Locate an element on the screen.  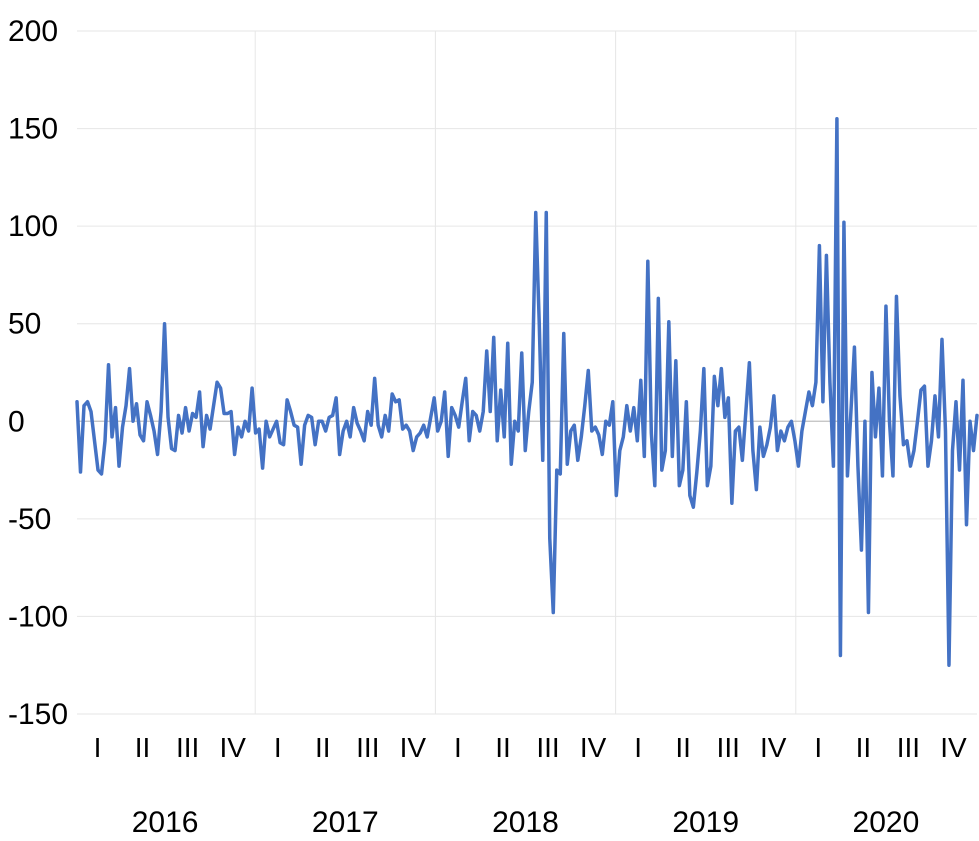
year-label: 2017 is located at coordinates (345, 822).